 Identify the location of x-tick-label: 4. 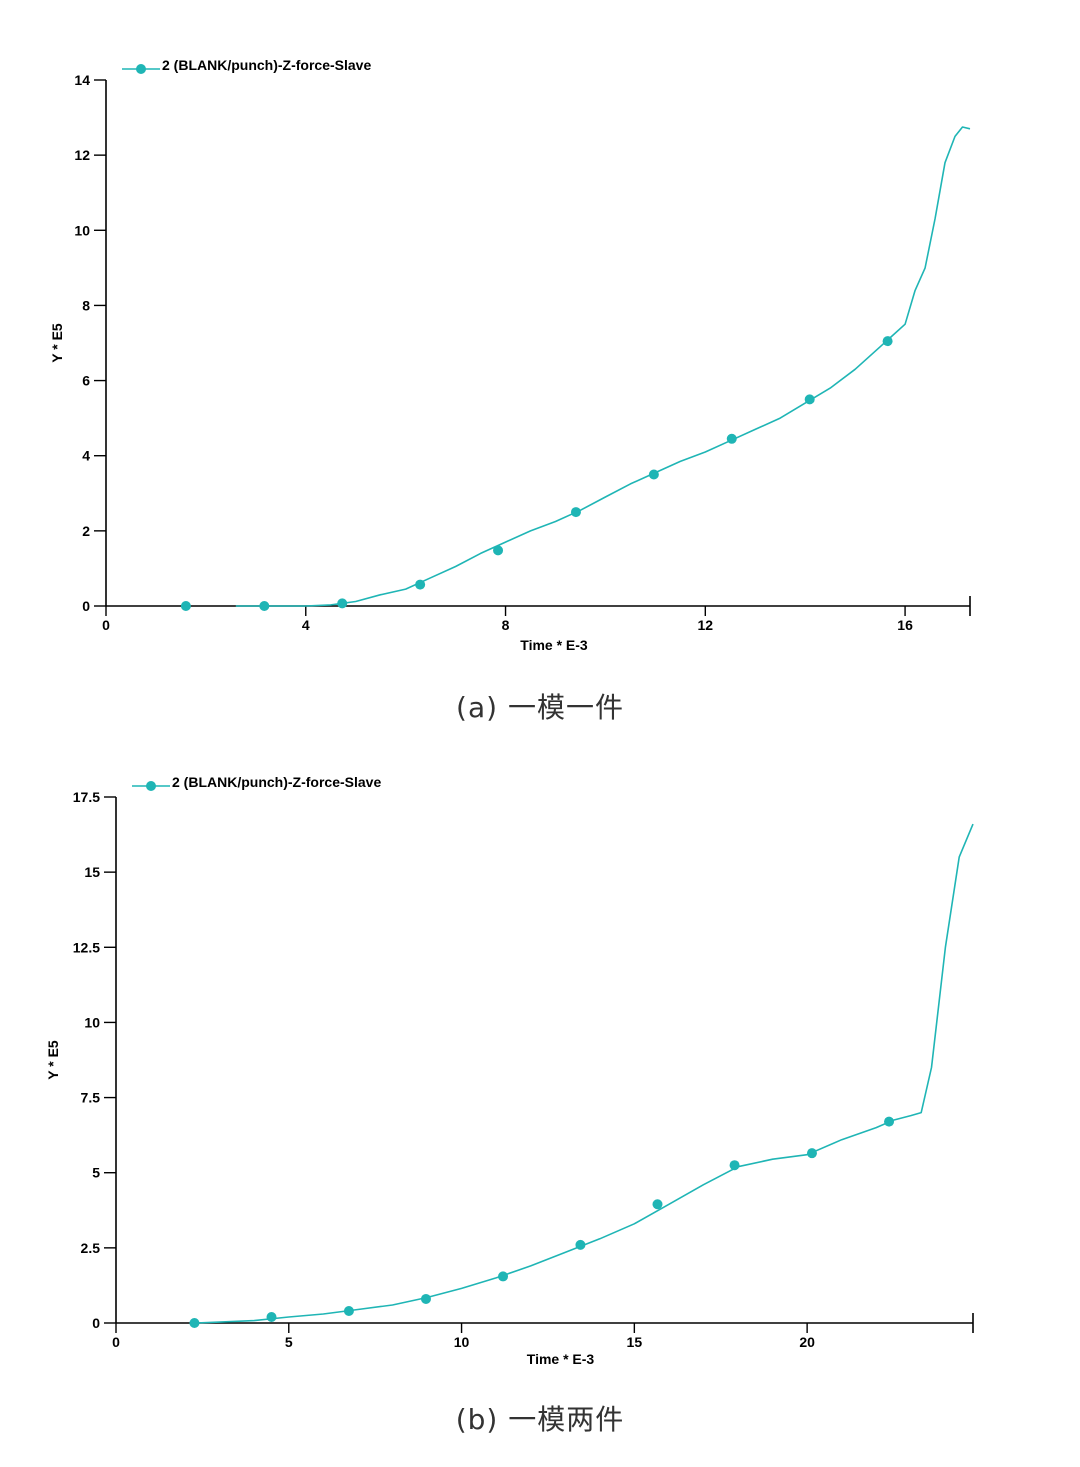
(306, 625).